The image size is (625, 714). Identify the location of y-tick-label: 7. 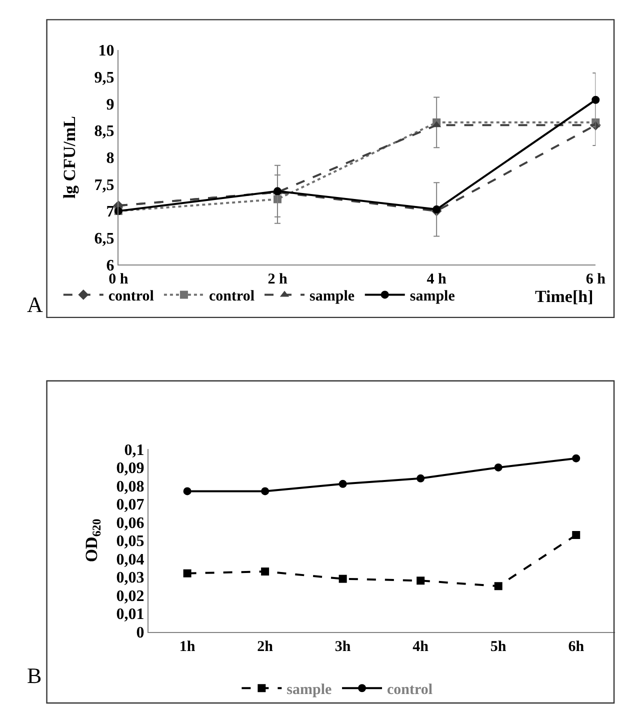
(110, 212).